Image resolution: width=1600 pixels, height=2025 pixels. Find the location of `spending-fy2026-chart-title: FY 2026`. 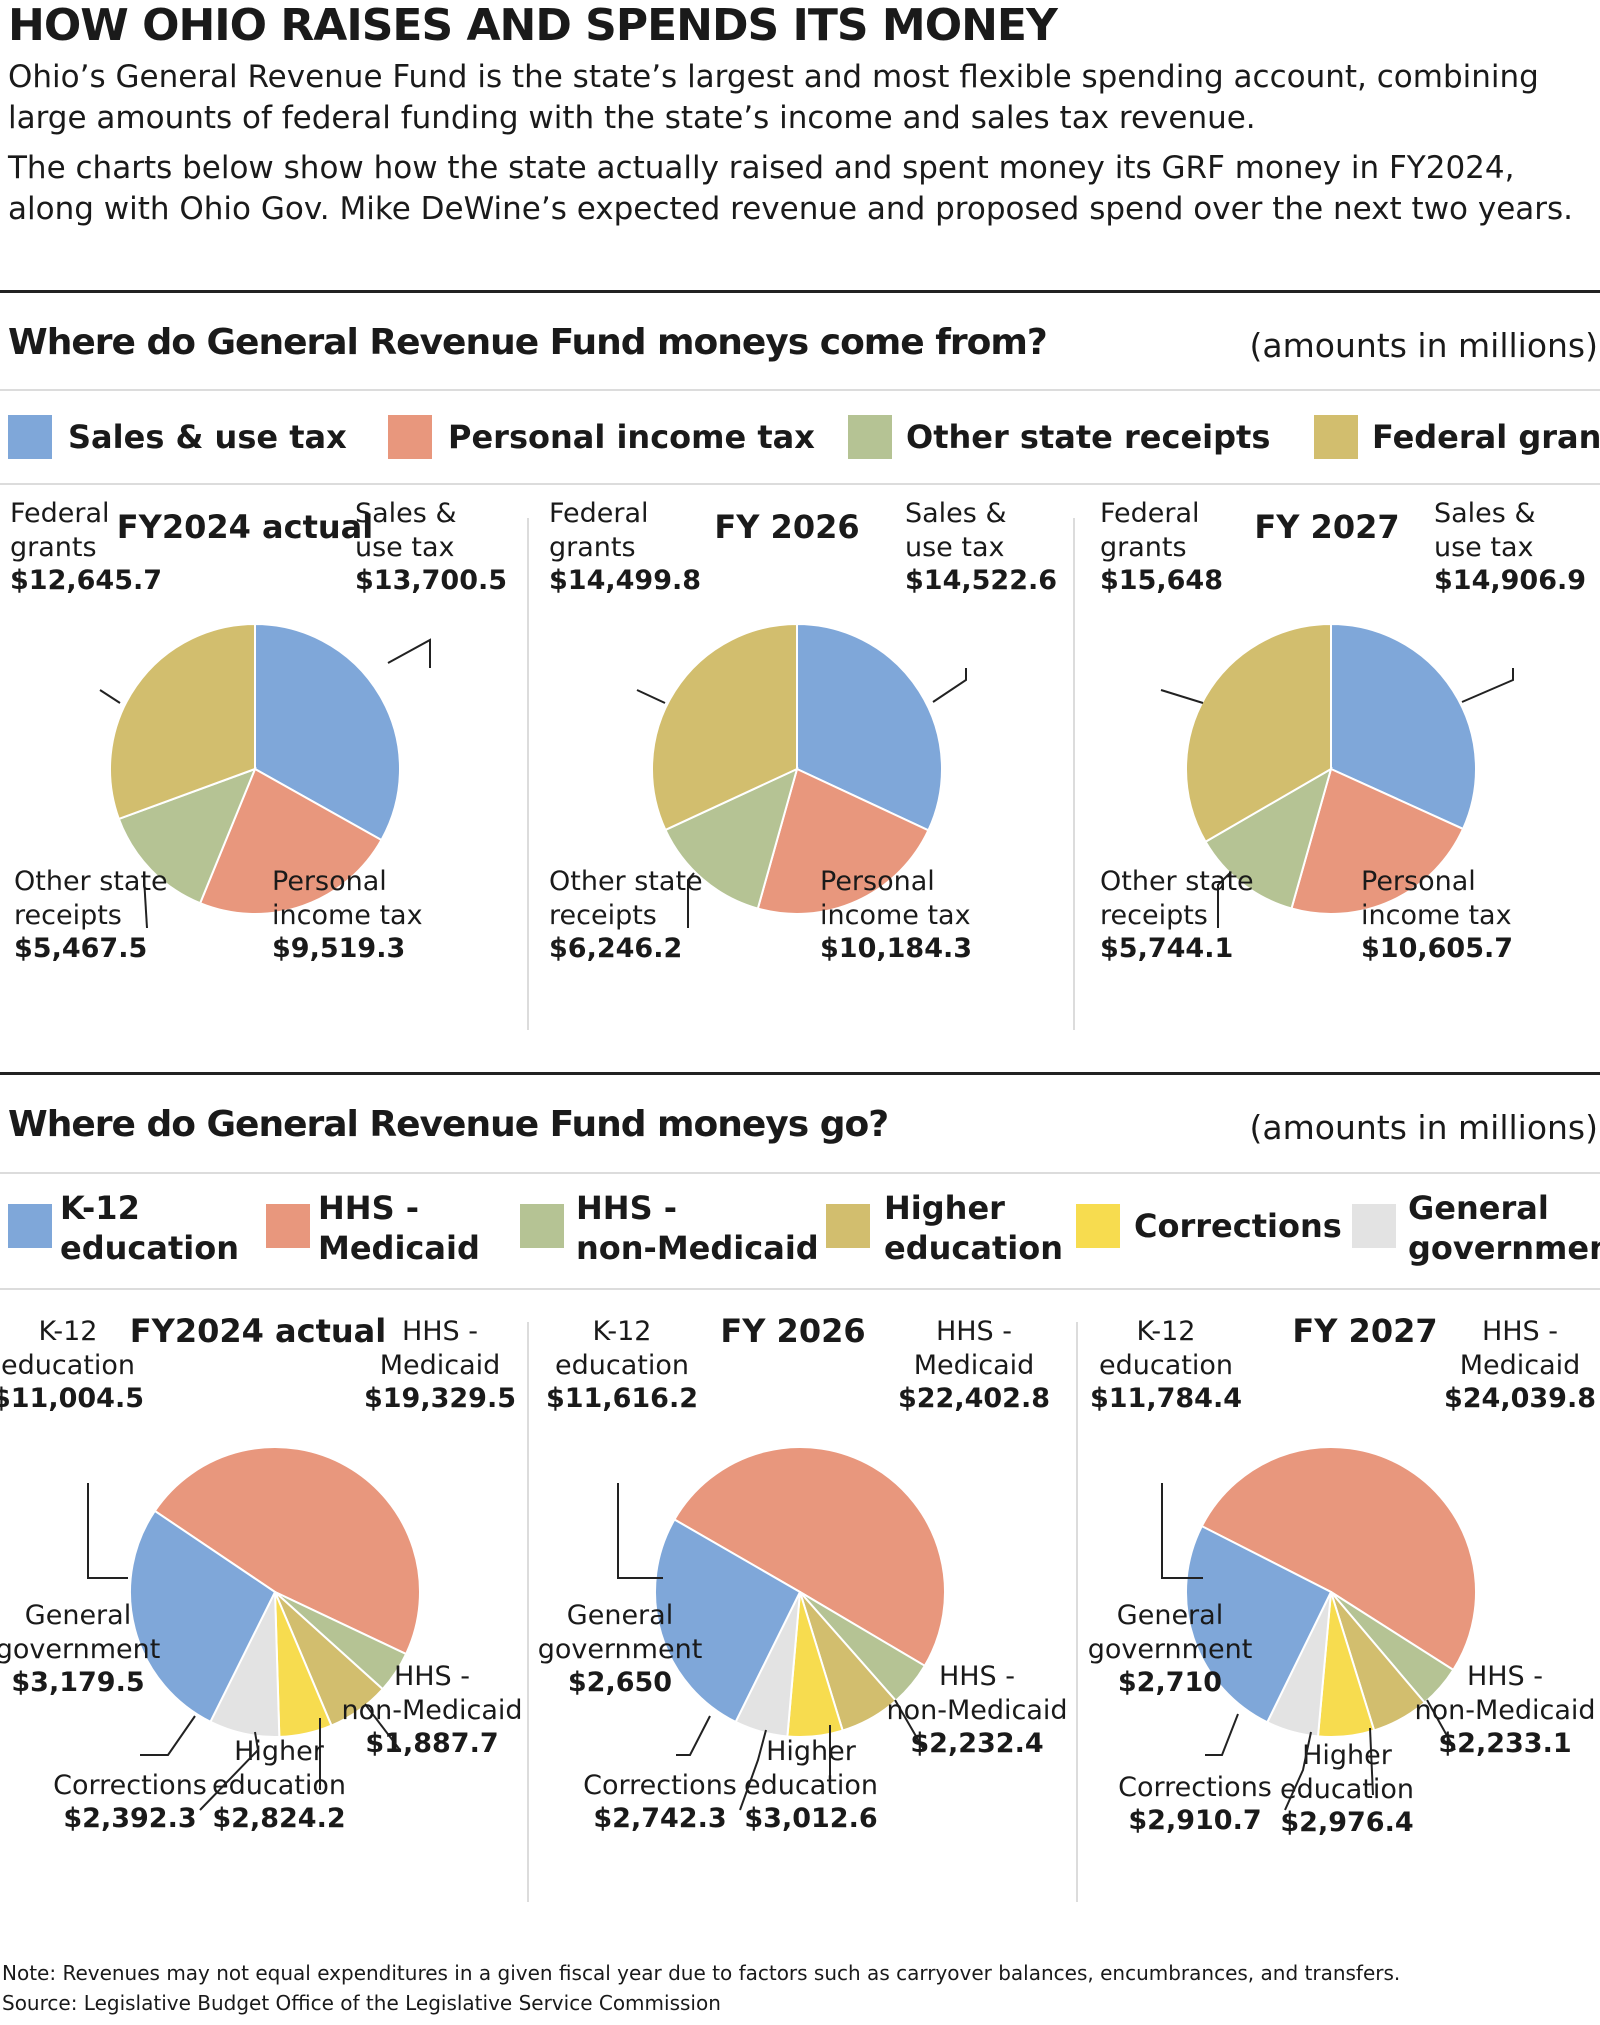

spending-fy2026-chart-title: FY 2026 is located at coordinates (792, 1331).